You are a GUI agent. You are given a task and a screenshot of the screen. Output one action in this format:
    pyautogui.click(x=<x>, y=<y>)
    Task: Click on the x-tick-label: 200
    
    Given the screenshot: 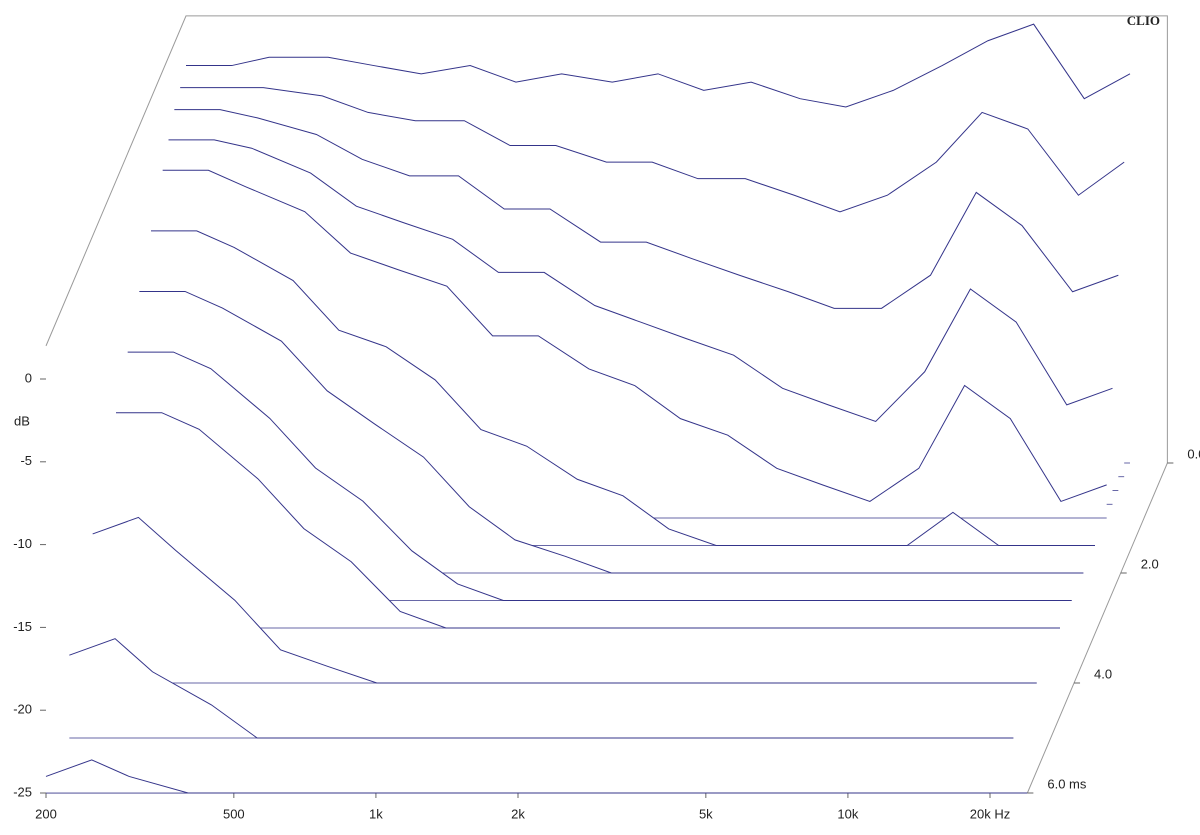 What is the action you would take?
    pyautogui.click(x=46, y=813)
    